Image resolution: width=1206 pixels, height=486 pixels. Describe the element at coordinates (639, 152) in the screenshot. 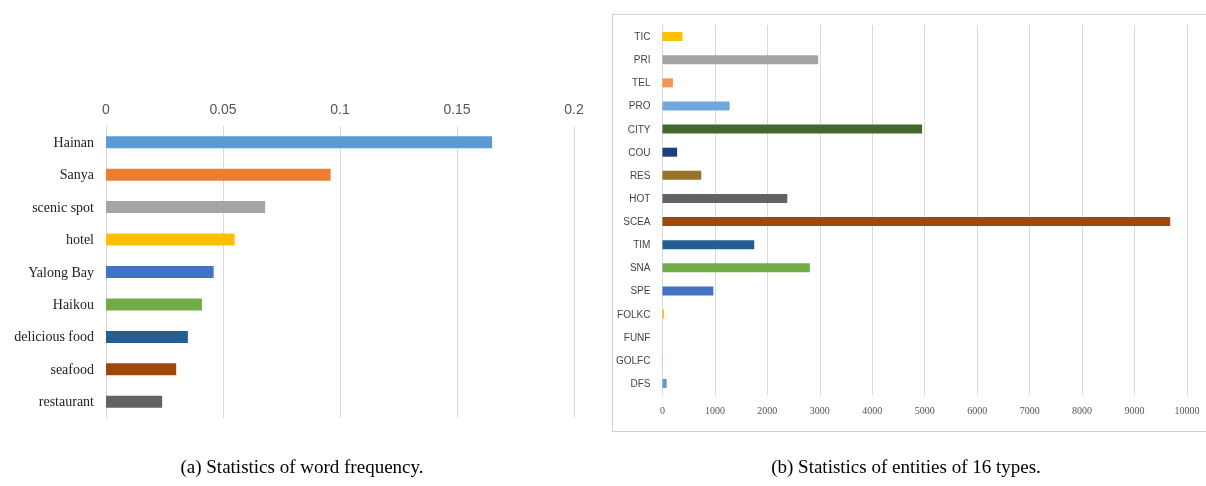

I see `y-tick-label: COU` at that location.